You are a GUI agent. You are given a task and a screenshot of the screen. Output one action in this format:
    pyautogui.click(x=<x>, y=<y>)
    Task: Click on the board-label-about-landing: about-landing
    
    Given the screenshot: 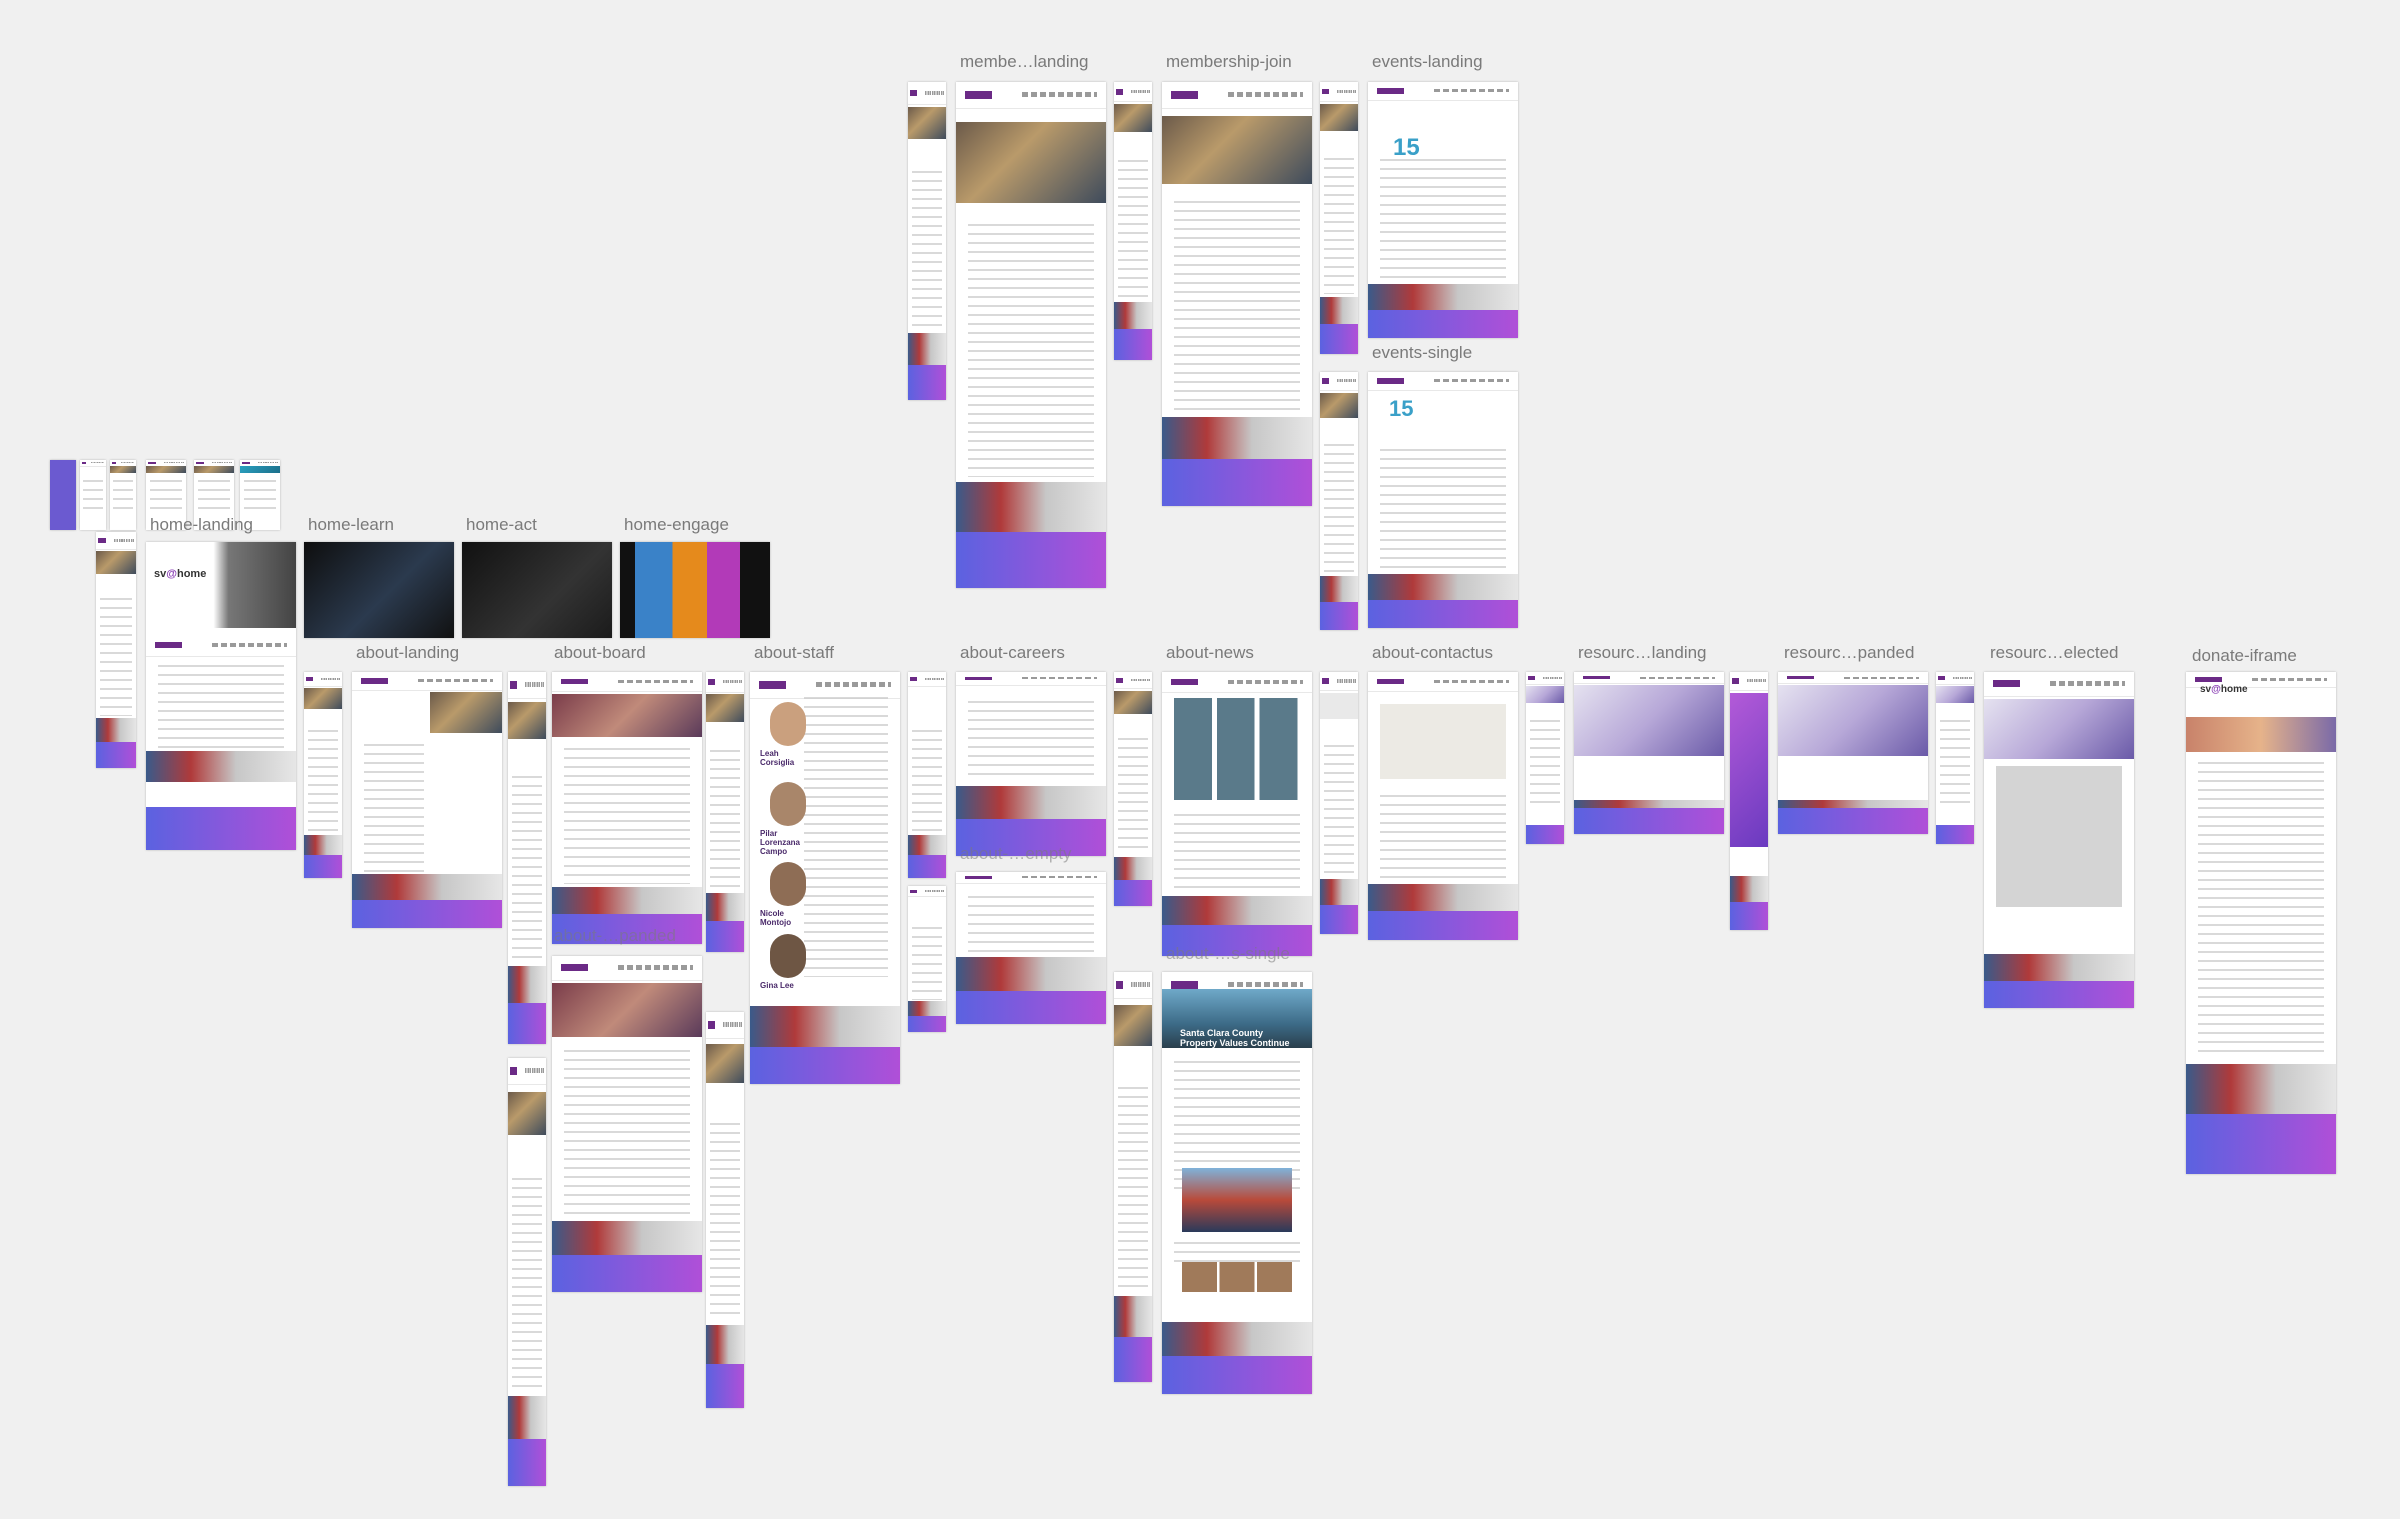 What is the action you would take?
    pyautogui.click(x=408, y=652)
    